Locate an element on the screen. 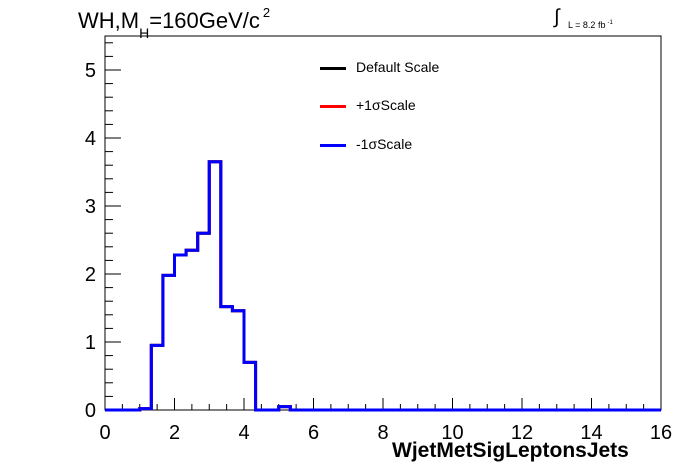 The image size is (696, 472). luminosity-value: L = 8.2 fb is located at coordinates (587, 25).